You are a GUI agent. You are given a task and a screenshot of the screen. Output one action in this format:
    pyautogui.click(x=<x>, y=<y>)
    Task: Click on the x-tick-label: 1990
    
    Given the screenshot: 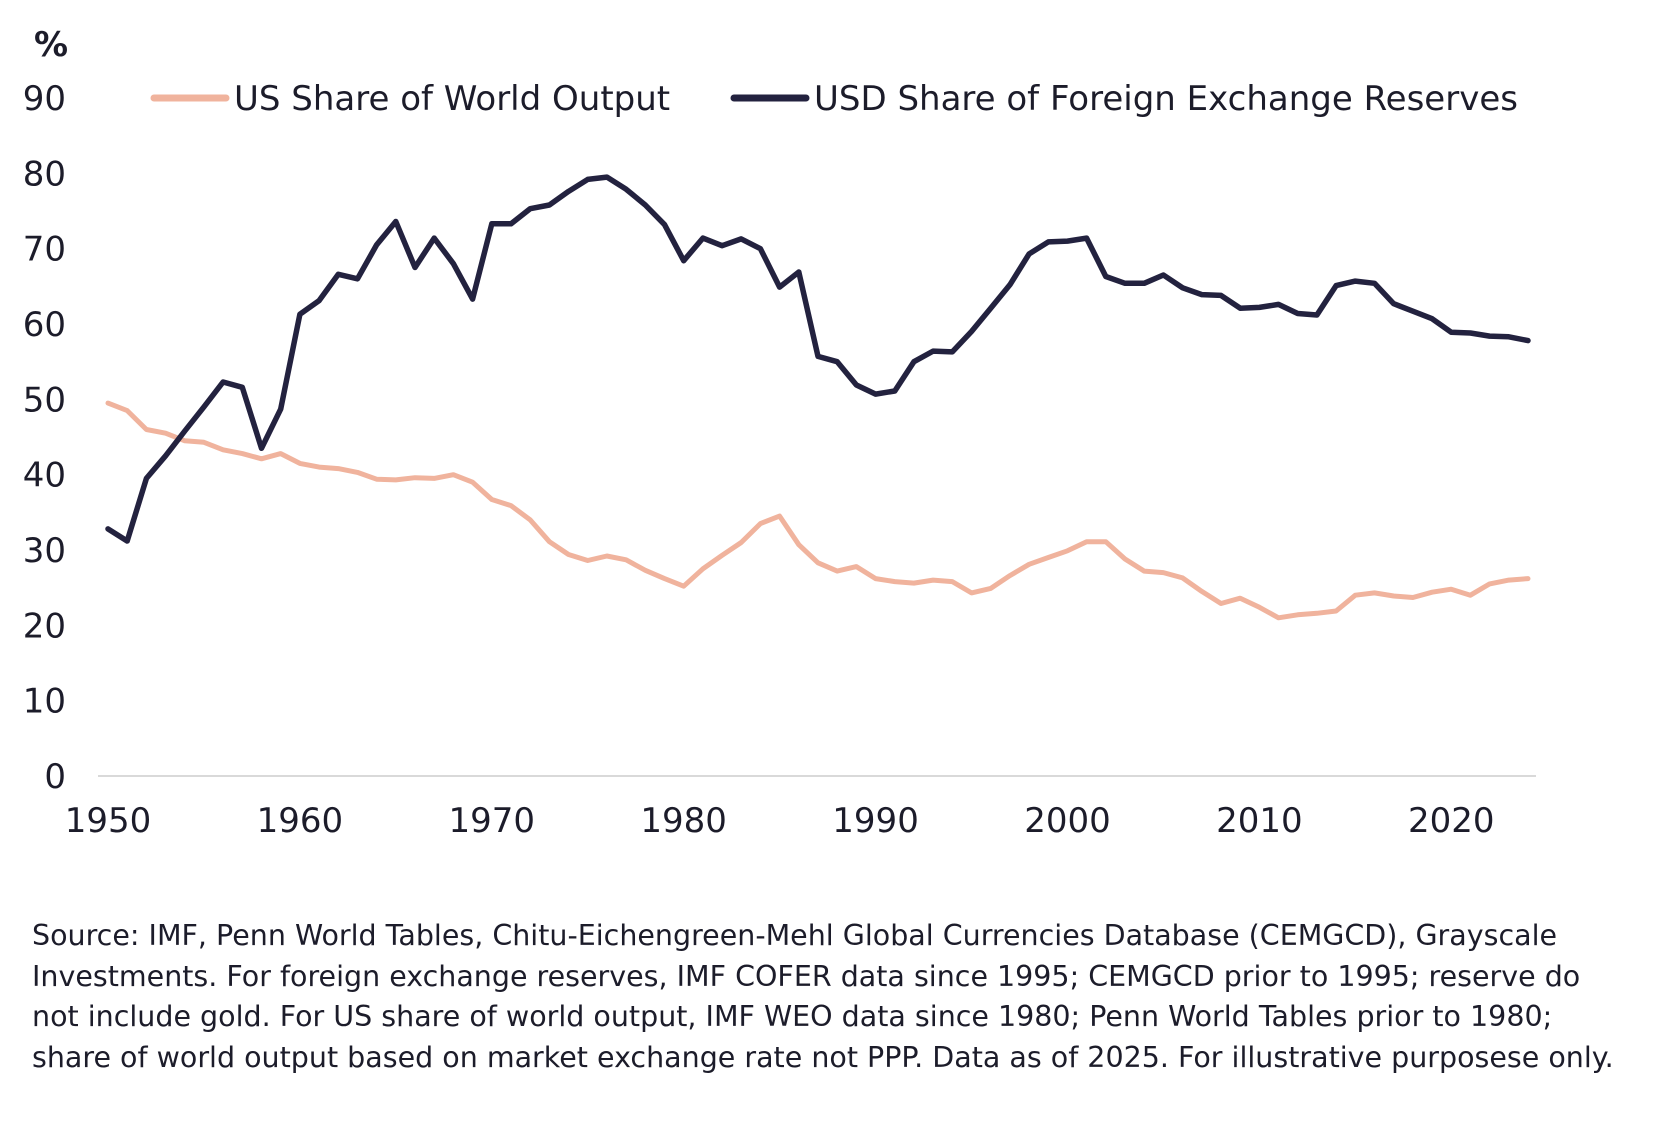 What is the action you would take?
    pyautogui.click(x=875, y=821)
    